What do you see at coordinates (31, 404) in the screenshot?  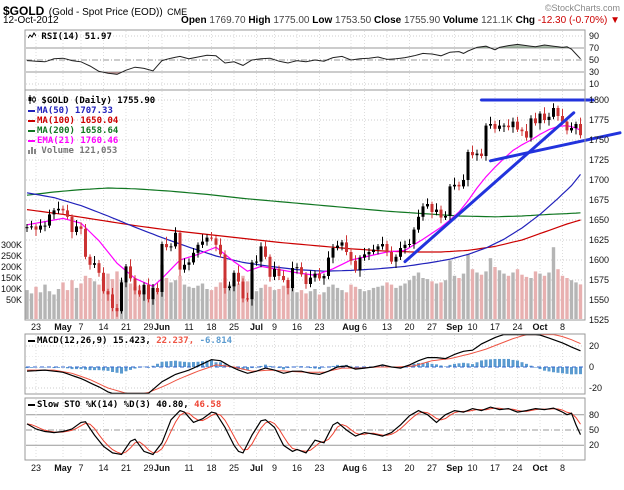 I see `sto-swatch` at bounding box center [31, 404].